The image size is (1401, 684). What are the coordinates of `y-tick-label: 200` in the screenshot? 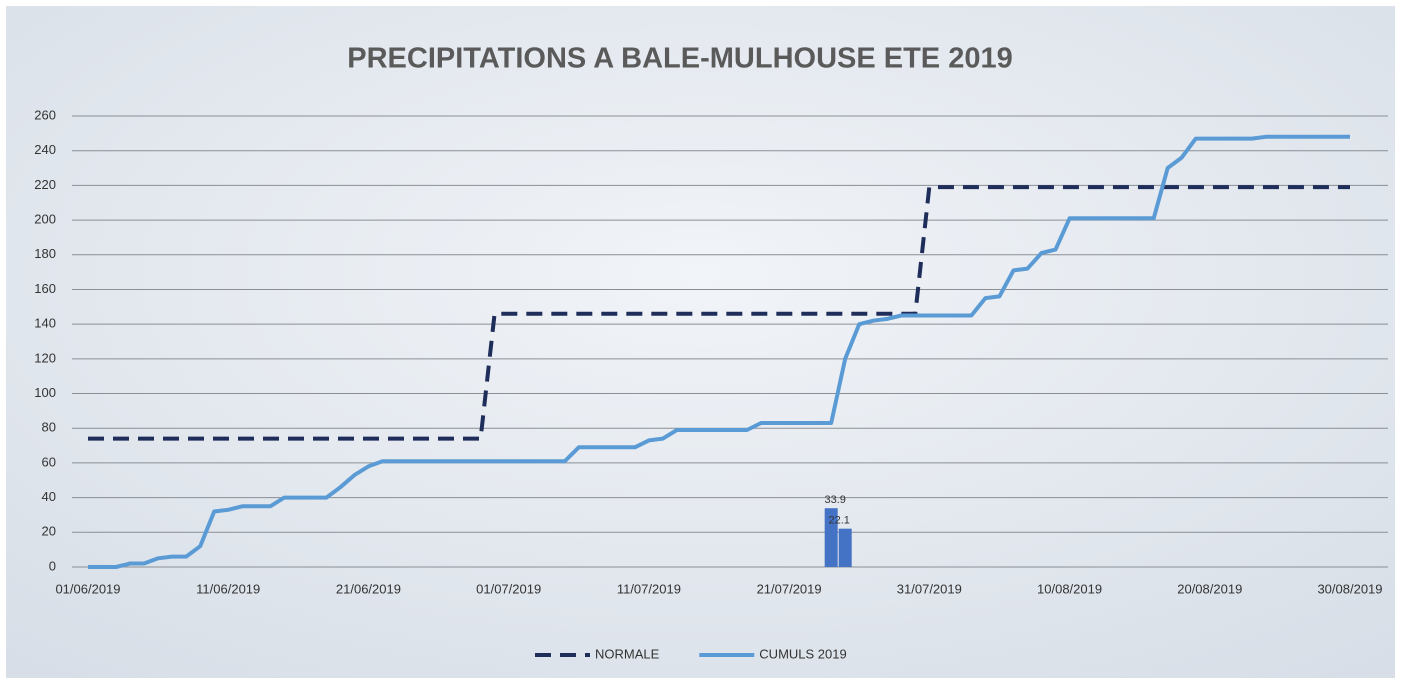 It's located at (45, 219).